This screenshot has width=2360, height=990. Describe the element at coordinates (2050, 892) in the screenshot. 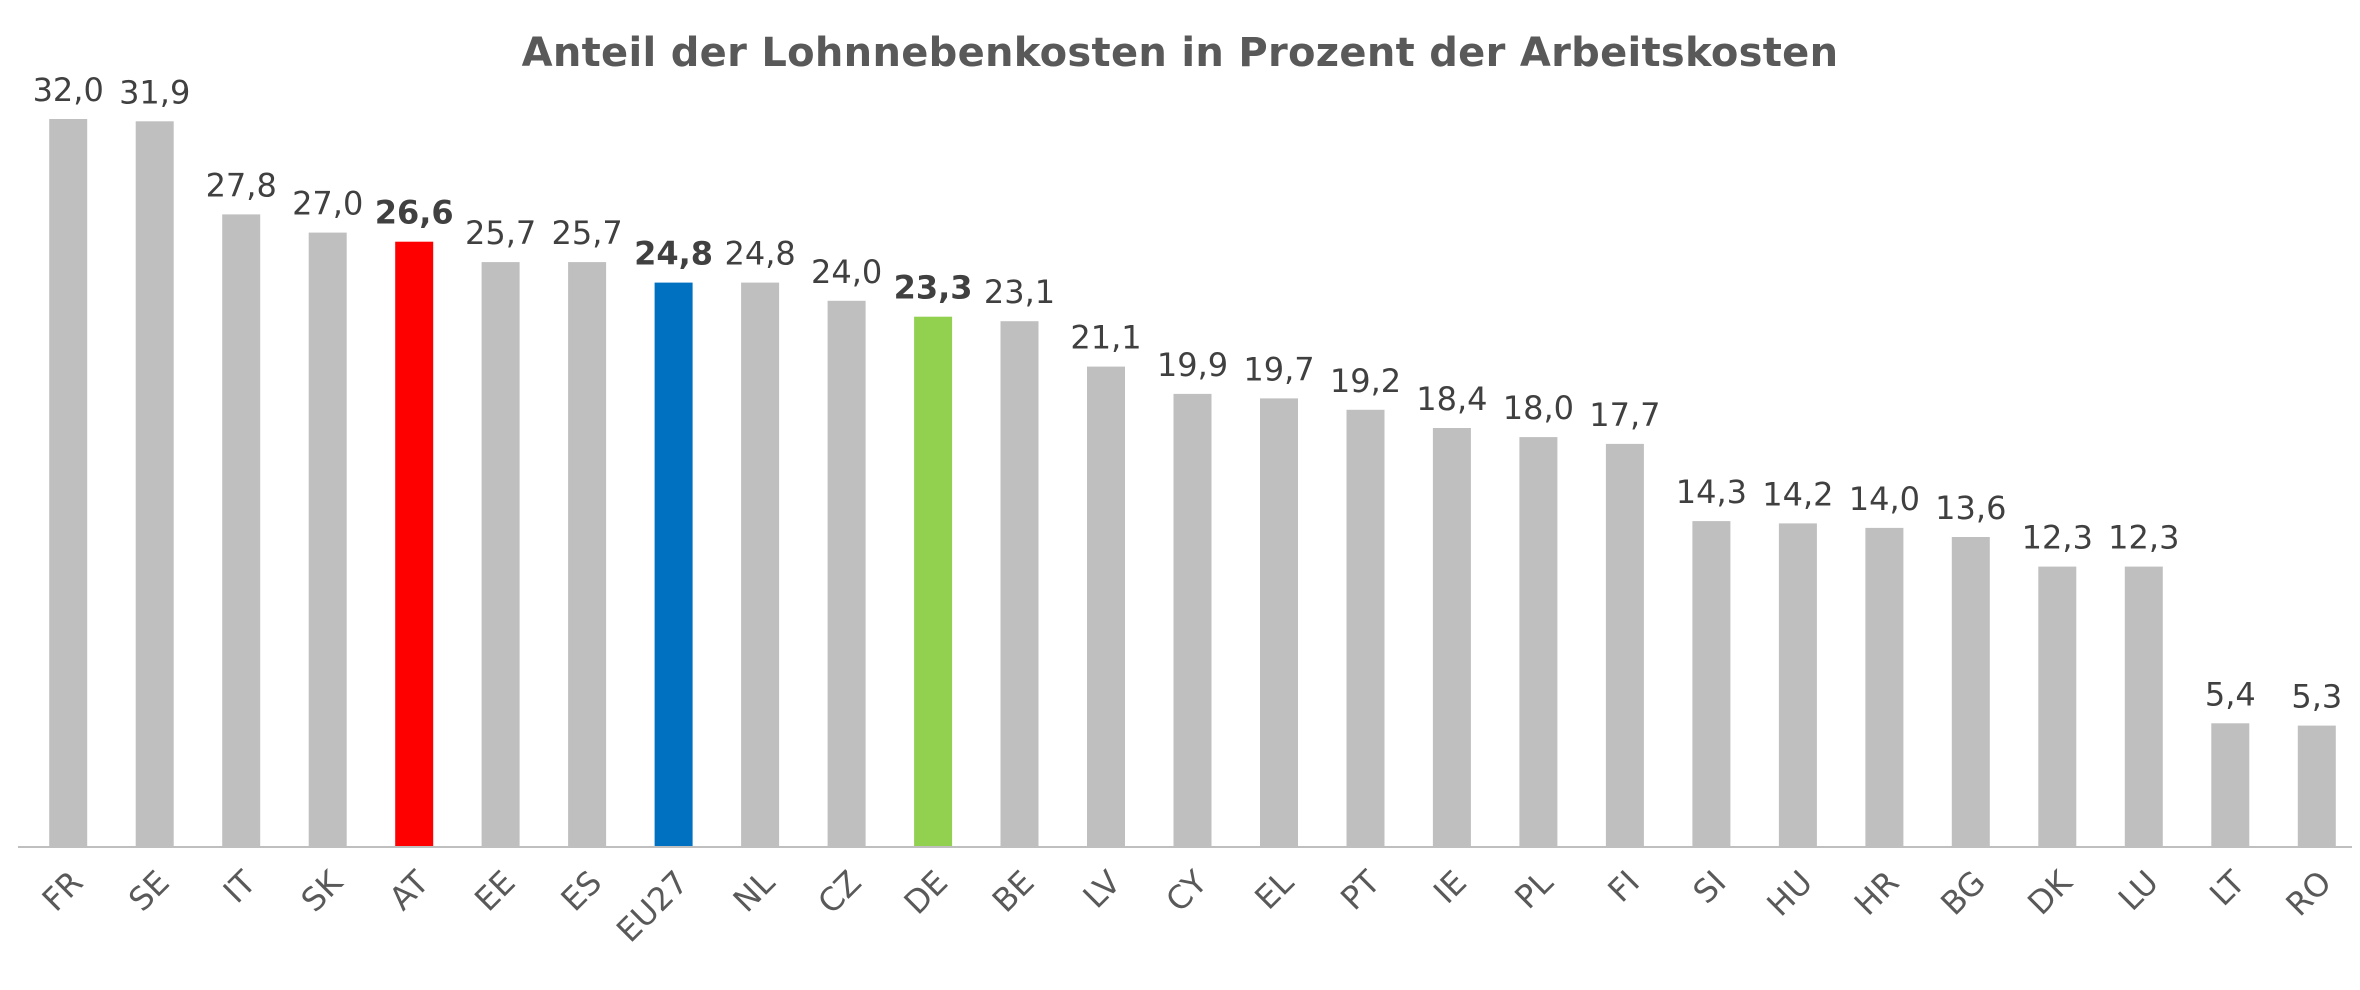

I see `category-label-dk: DK` at that location.